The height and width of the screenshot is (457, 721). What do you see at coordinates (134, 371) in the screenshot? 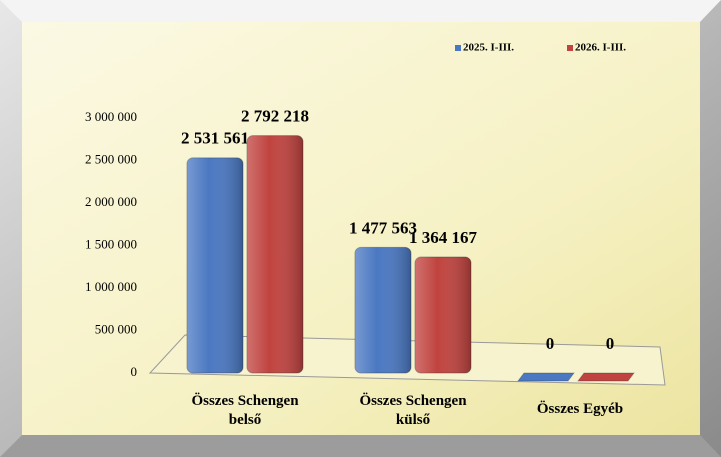
I see `y-tick-label: 0` at bounding box center [134, 371].